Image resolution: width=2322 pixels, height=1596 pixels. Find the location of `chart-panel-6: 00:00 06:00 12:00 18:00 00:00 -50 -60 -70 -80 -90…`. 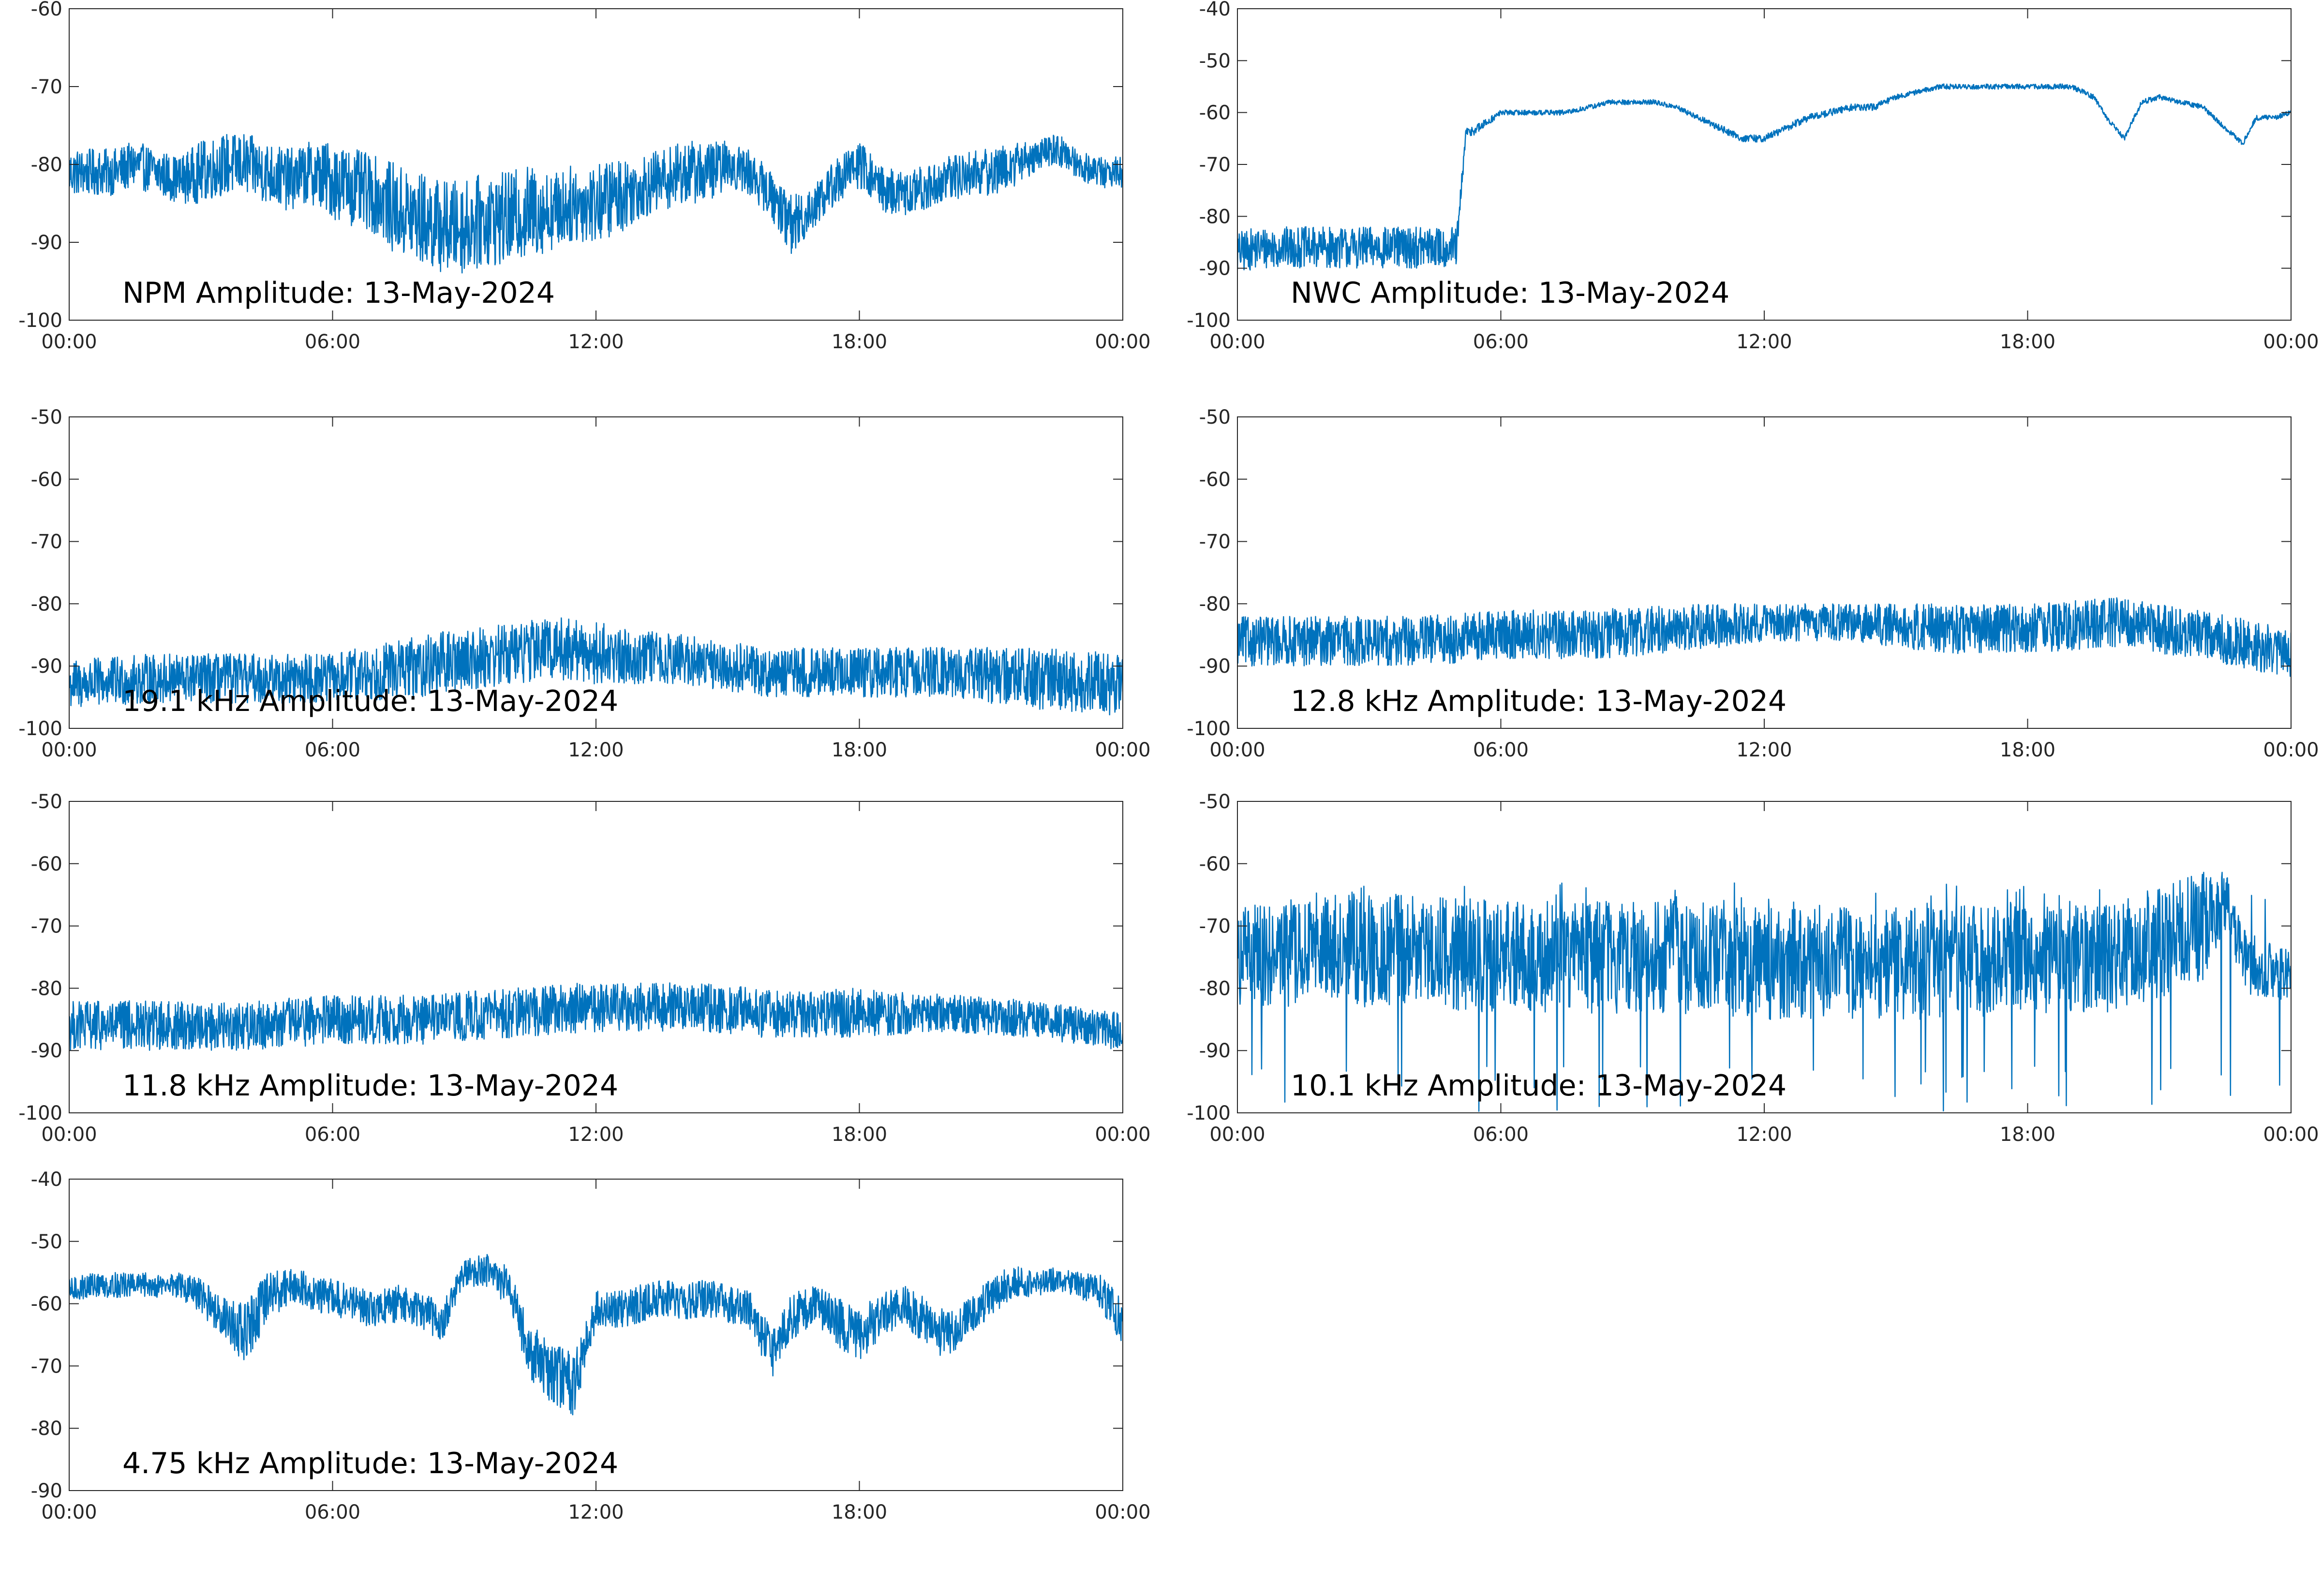

chart-panel-6: 00:00 06:00 12:00 18:00 00:00 -50 -60 -70 -80 -90… is located at coordinates (1753, 968).